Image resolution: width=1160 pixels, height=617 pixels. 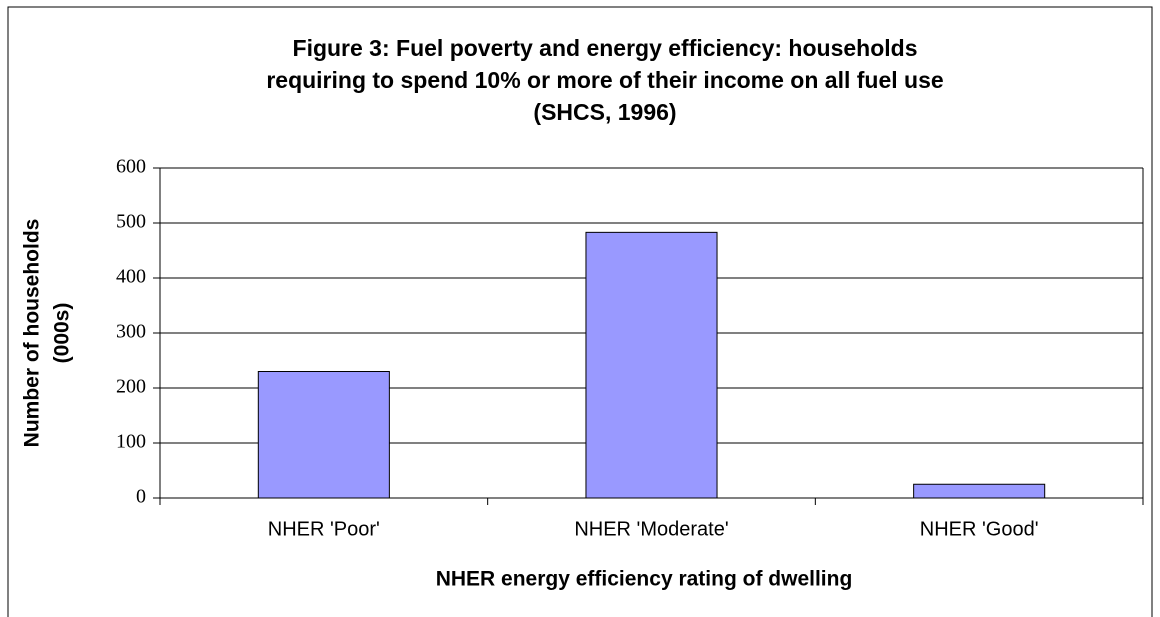 What do you see at coordinates (131, 222) in the screenshot?
I see `y-tick-label: 500` at bounding box center [131, 222].